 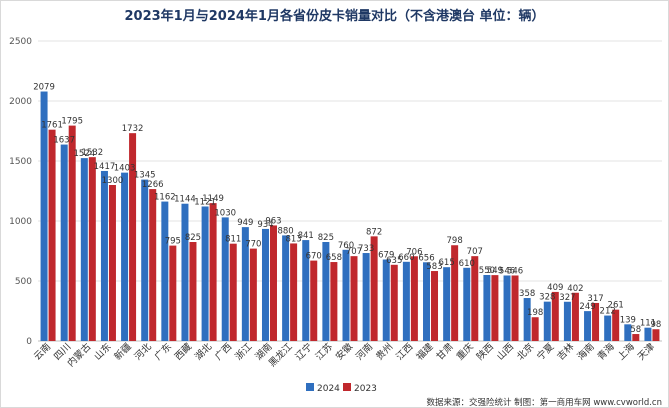 I want to click on y-tick-label: 1000, so click(x=20, y=222).